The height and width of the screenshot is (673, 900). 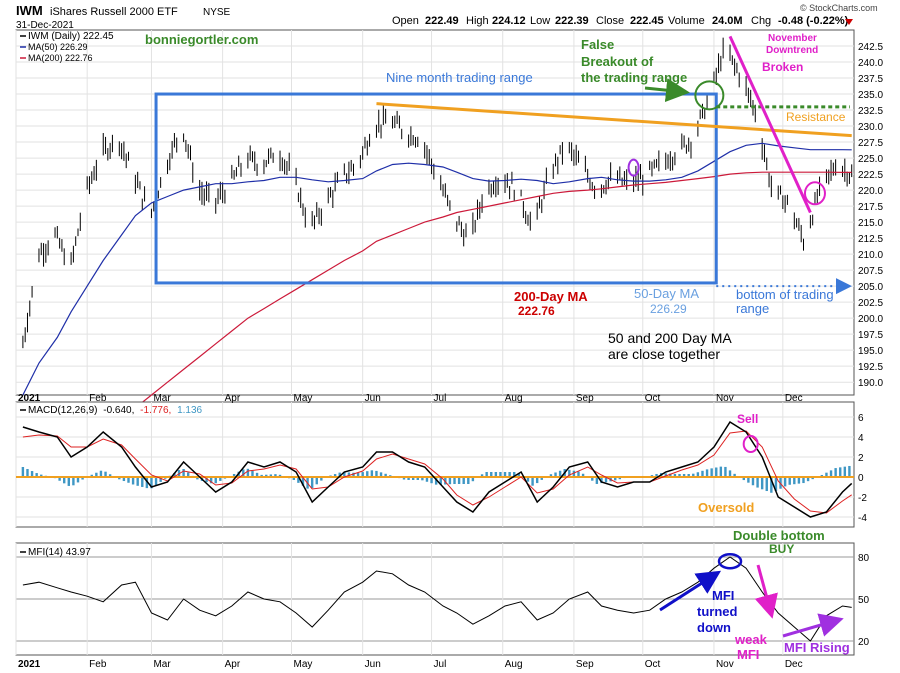 What do you see at coordinates (670, 338) in the screenshot?
I see `note-close-together-1: 50 and 200 Day MA` at bounding box center [670, 338].